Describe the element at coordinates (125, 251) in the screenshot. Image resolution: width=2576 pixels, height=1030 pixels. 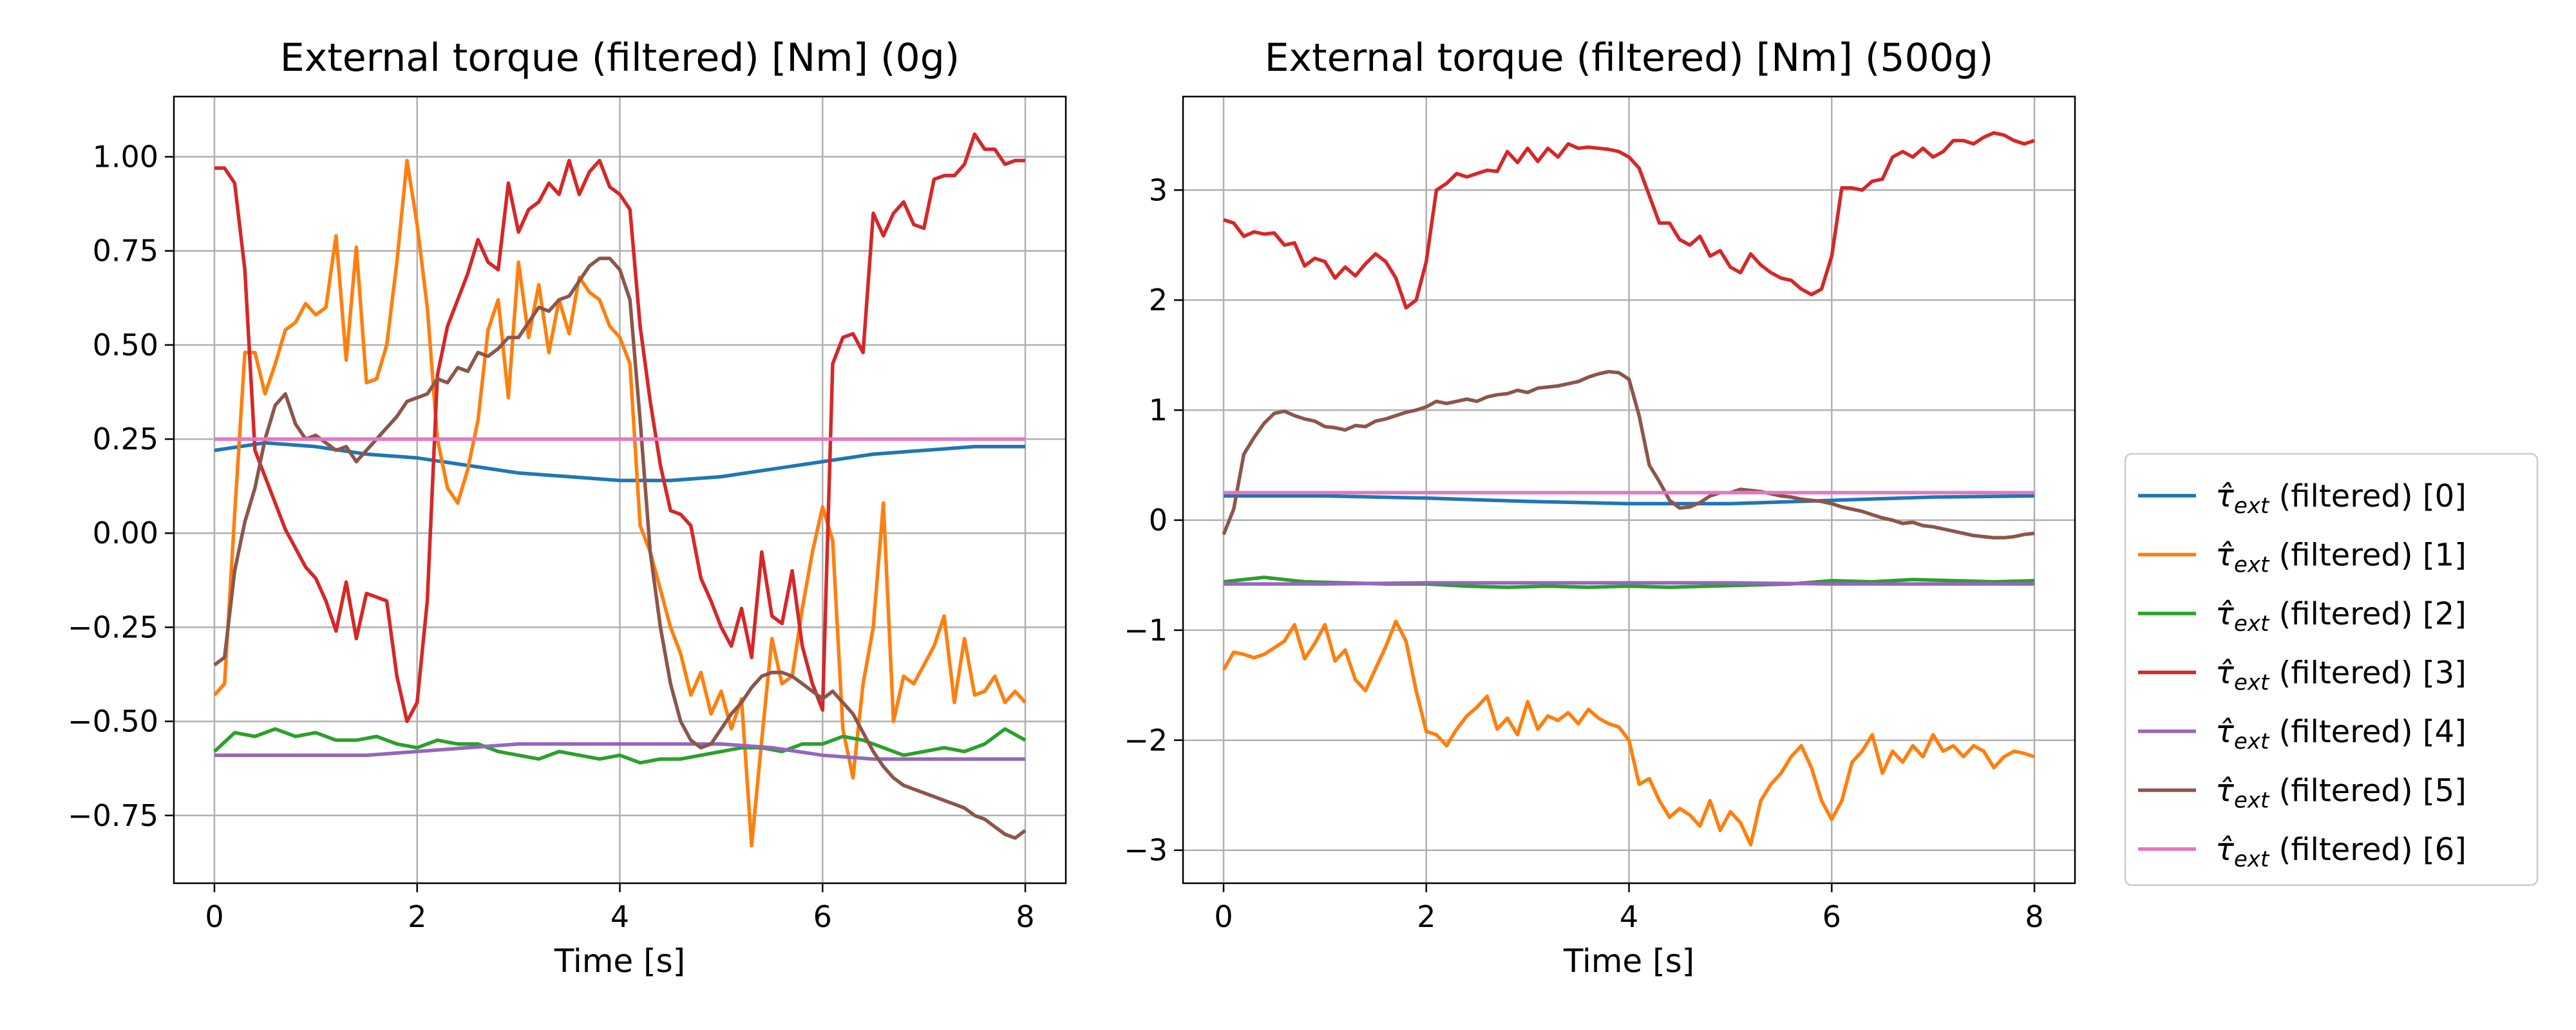
I see `y-tick-label: 0.75` at that location.